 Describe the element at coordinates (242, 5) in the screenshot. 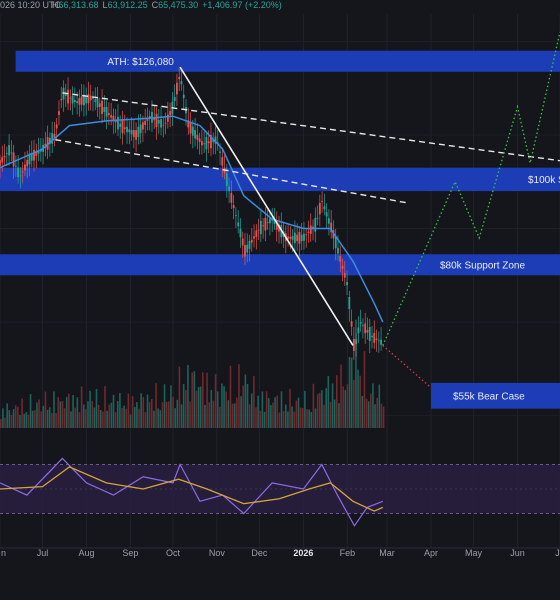

I see `ohlc-value-3: +1,406.97 (+2.20%)` at that location.